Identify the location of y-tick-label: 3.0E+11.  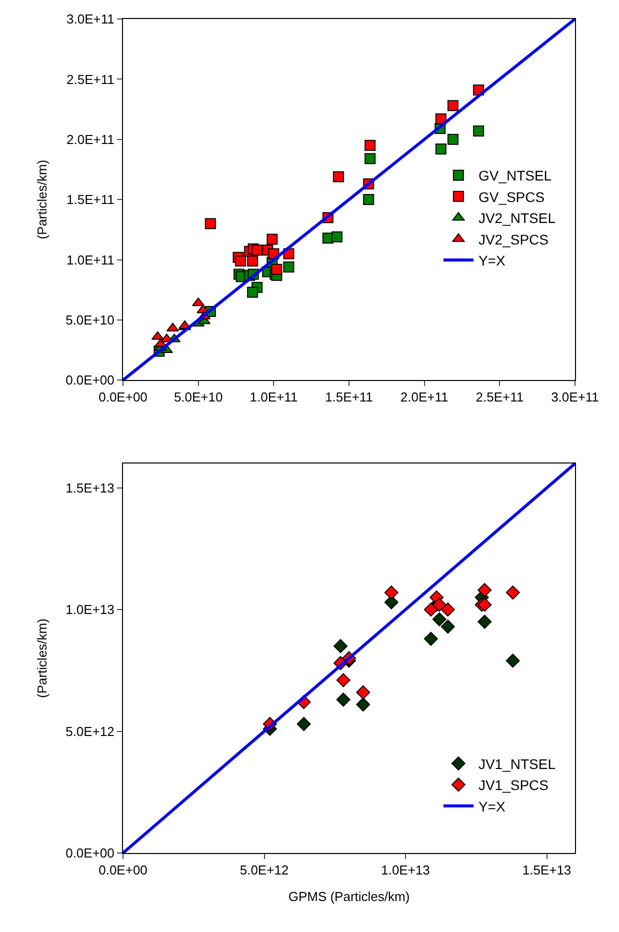
(90, 19).